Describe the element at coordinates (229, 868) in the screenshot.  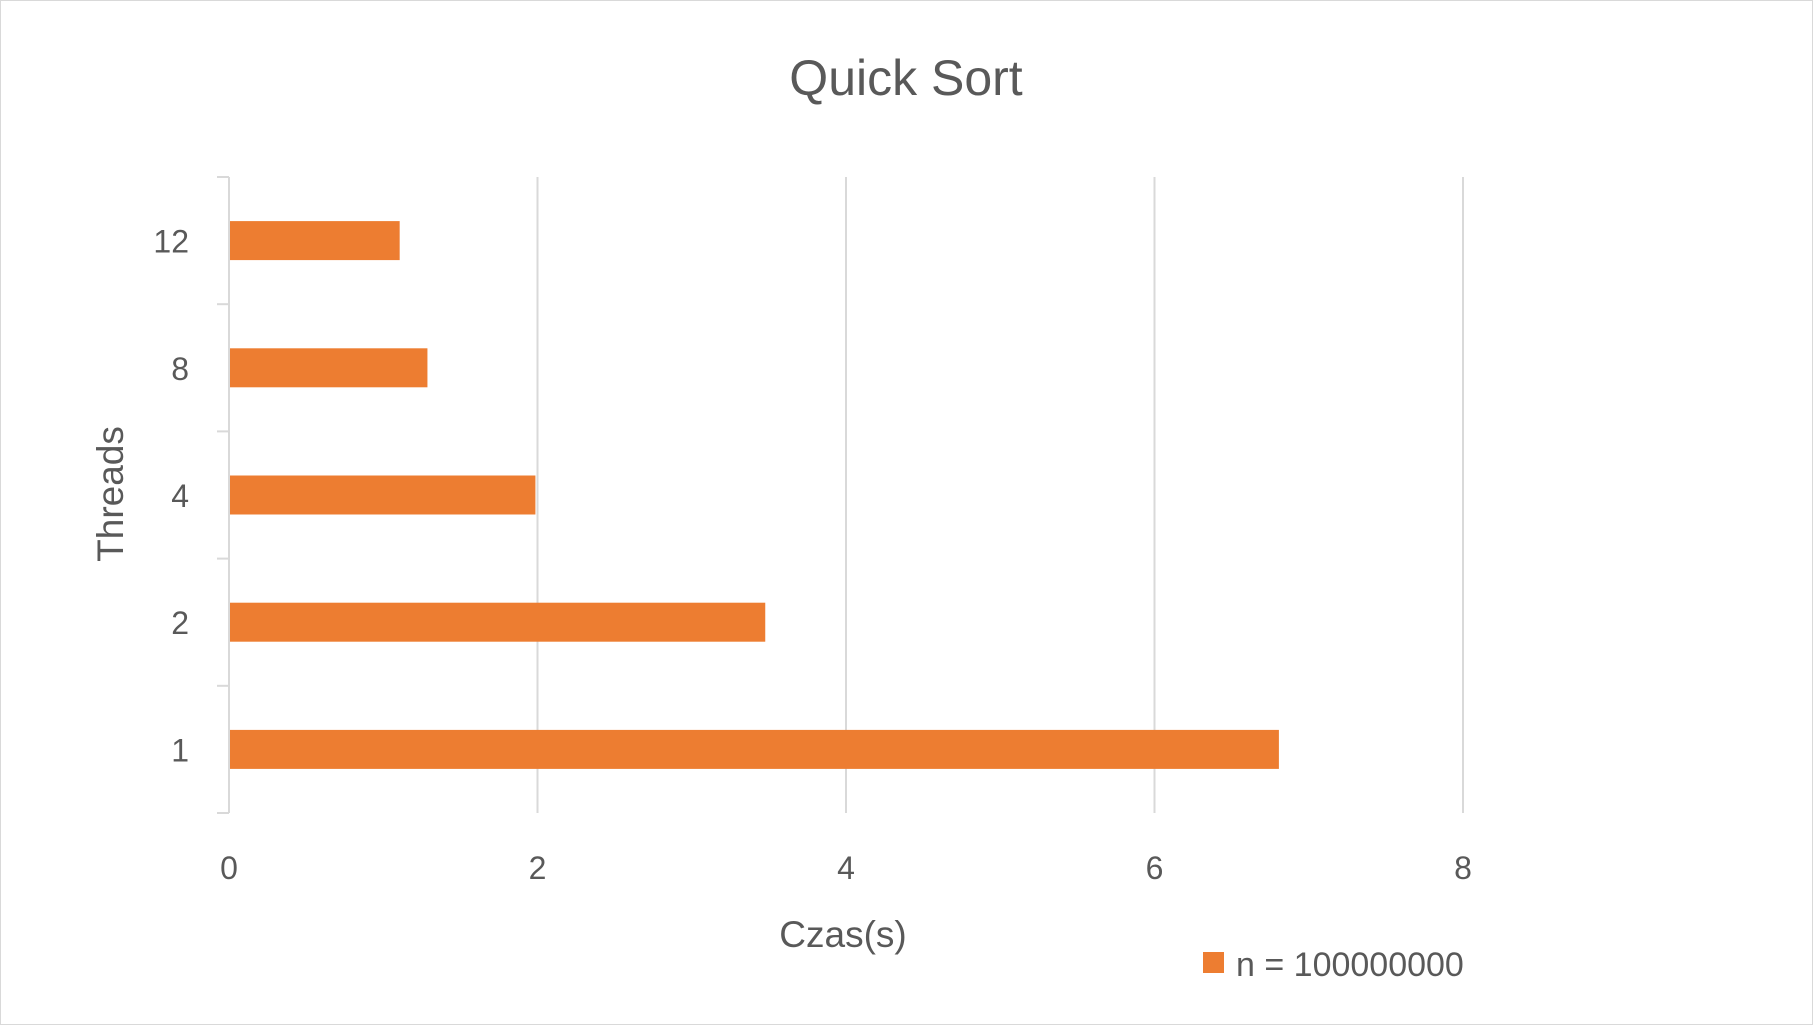
I see `x-tick-label: 0` at that location.